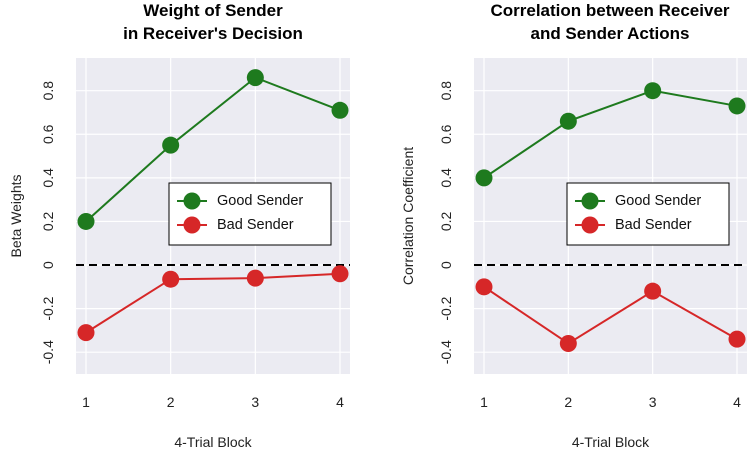 Image resolution: width=749 pixels, height=449 pixels. What do you see at coordinates (408, 216) in the screenshot?
I see `y-axis-label: Correlation Coefficient` at bounding box center [408, 216].